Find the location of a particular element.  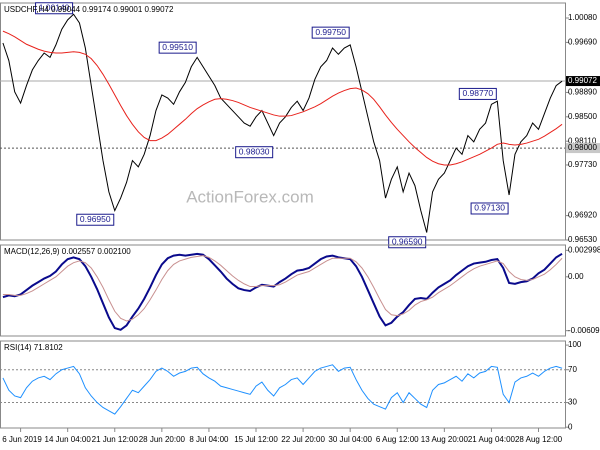

last-price-label: 0.99072 is located at coordinates (582, 80).